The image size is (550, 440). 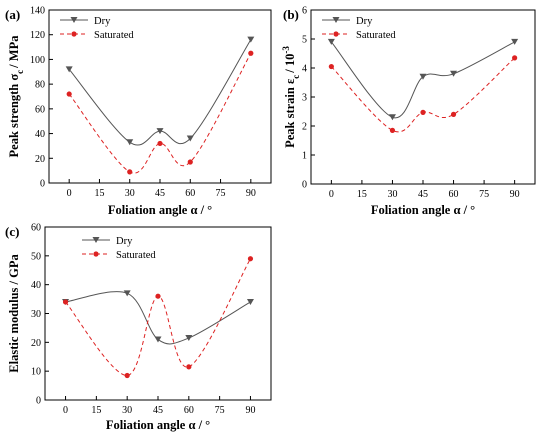 I want to click on x-tick-label: 90, so click(x=251, y=193).